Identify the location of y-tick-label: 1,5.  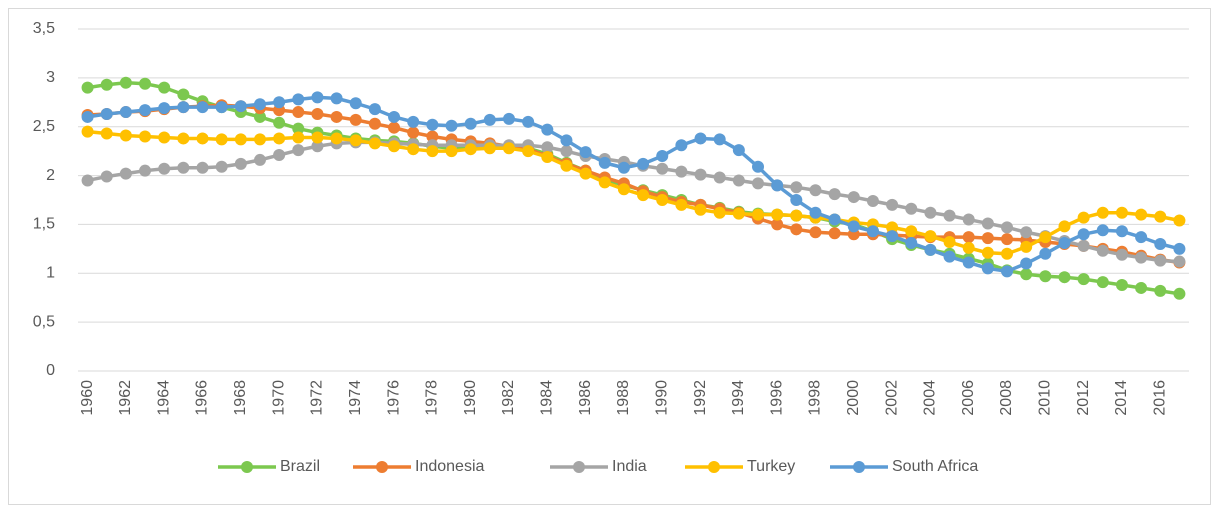
(44, 224).